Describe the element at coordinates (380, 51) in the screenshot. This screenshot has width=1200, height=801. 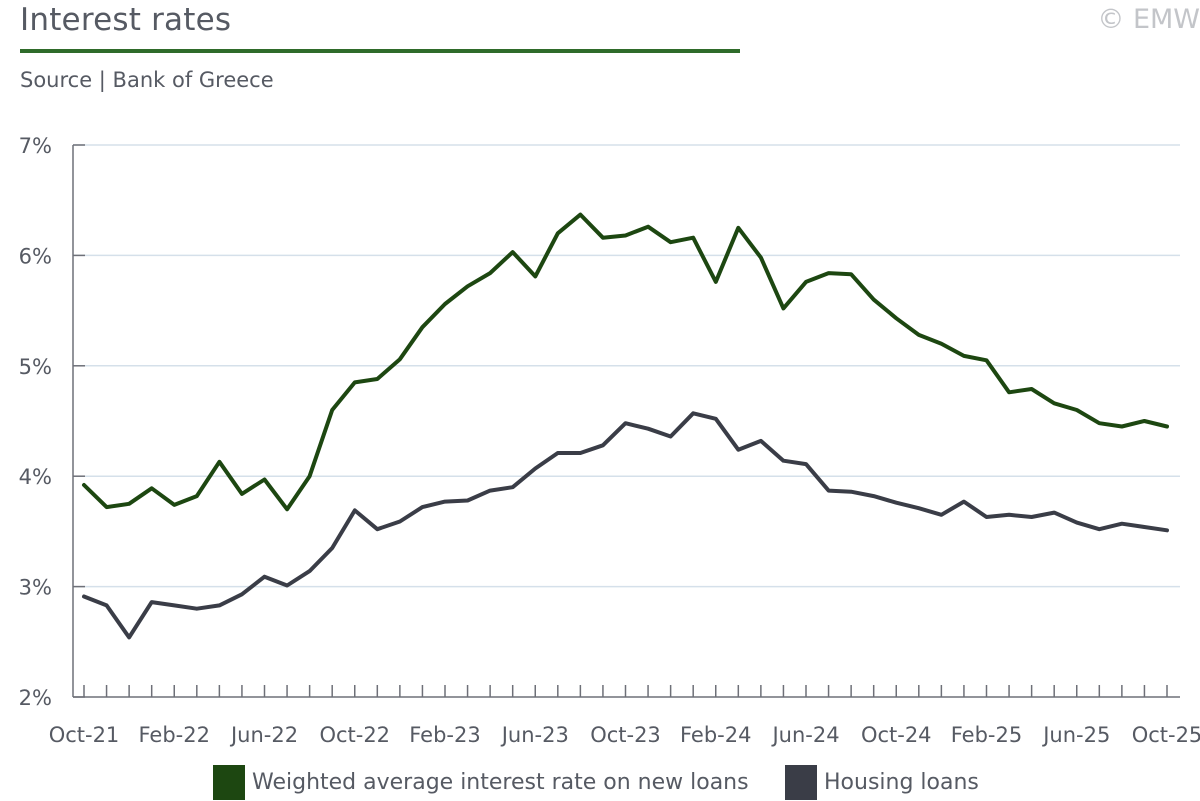
I see `title-underline` at that location.